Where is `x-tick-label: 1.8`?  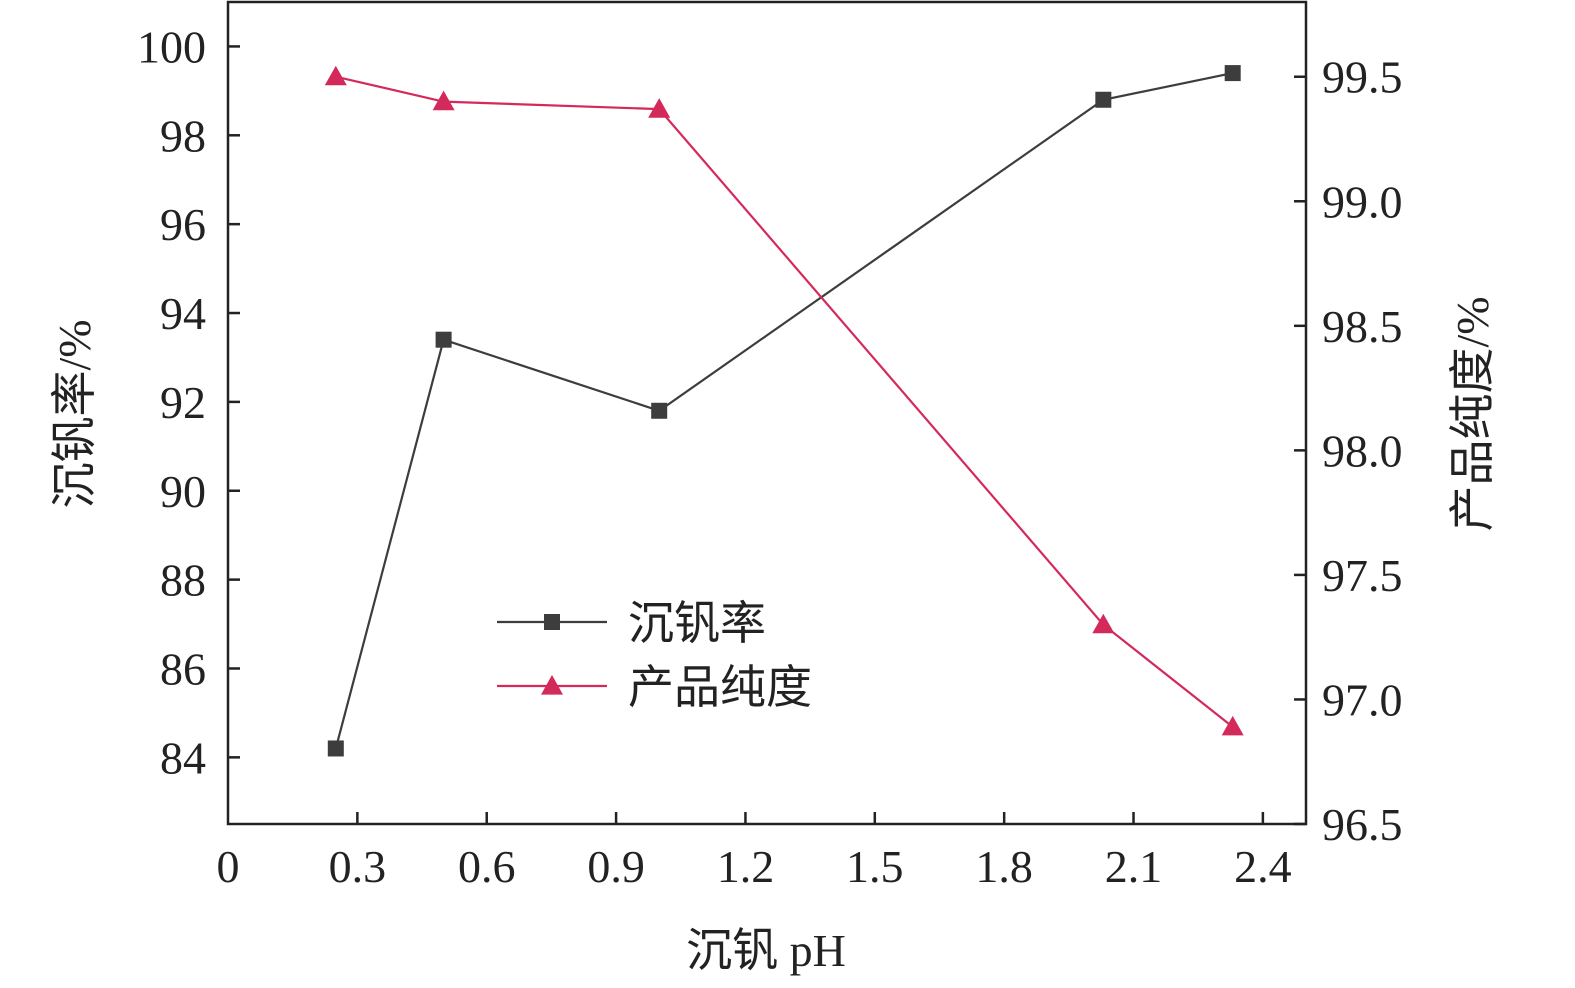
x-tick-label: 1.8 is located at coordinates (1004, 866).